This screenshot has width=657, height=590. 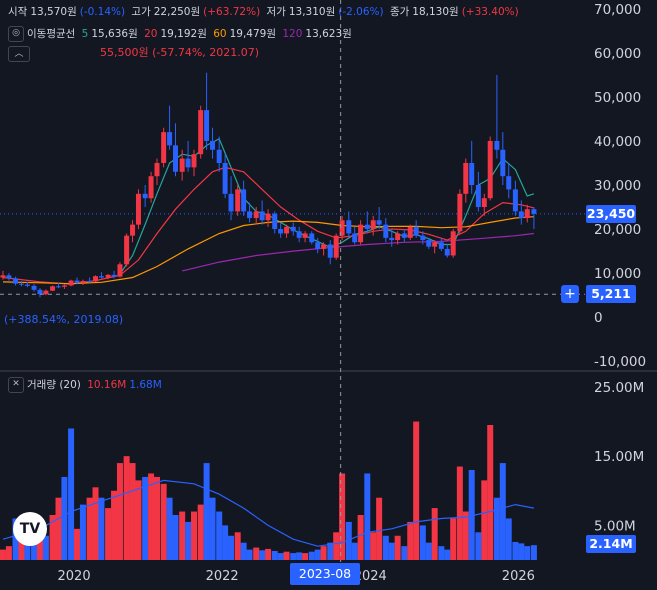 What do you see at coordinates (53, 12) in the screenshot?
I see `open-value: 13,570원` at bounding box center [53, 12].